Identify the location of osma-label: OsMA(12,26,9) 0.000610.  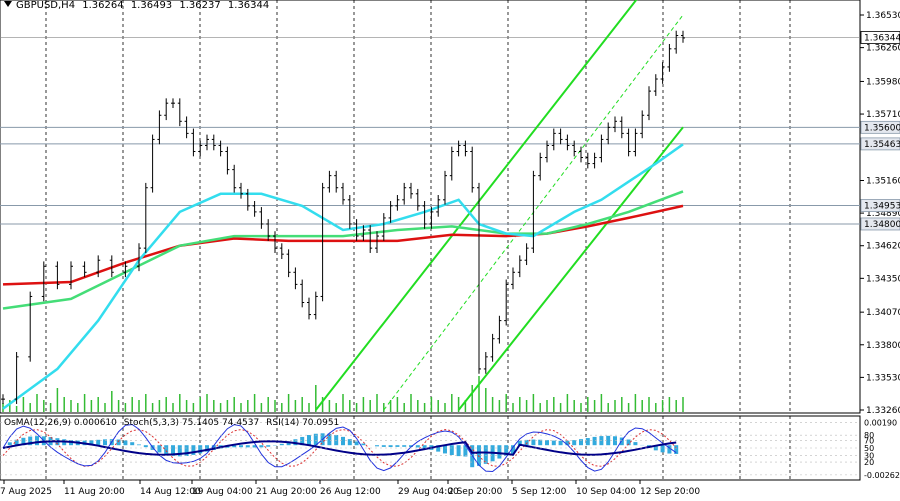
(60, 423).